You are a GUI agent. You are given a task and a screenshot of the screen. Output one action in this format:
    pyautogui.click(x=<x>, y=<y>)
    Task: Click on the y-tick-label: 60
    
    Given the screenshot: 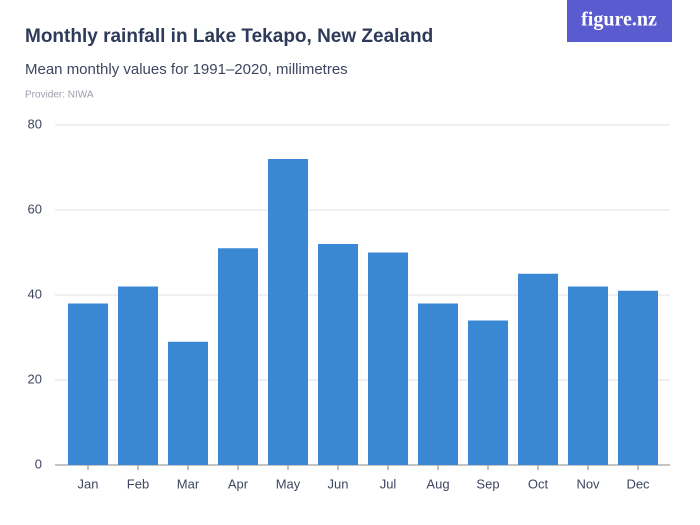 What is the action you would take?
    pyautogui.click(x=35, y=208)
    